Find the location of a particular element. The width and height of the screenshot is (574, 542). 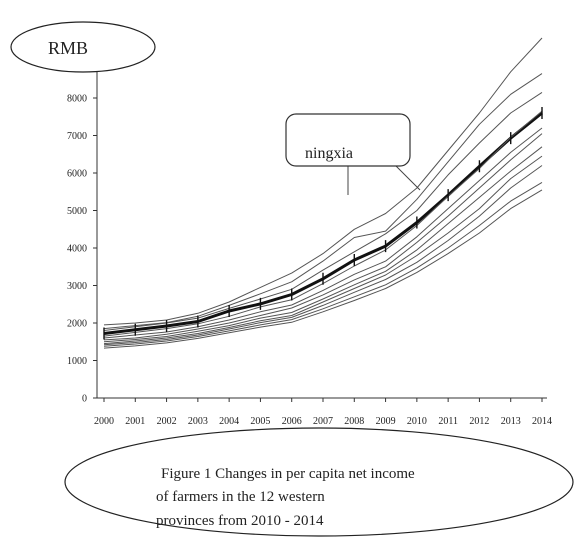

unit-label-oval is located at coordinates (83, 47).